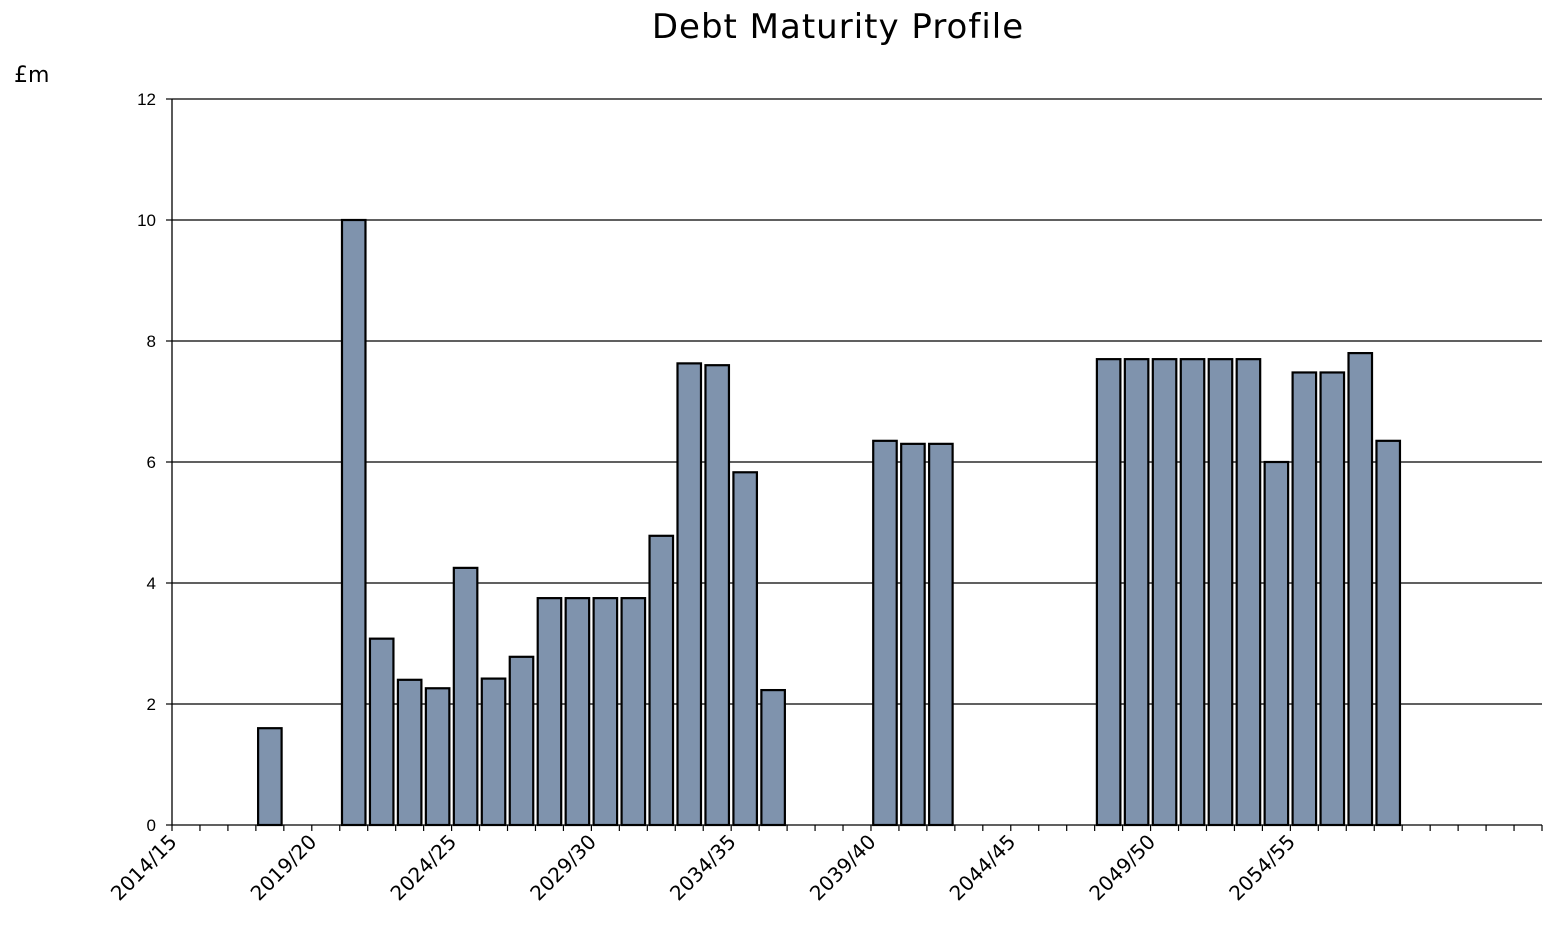  I want to click on x-tick-label: 2054/55, so click(1262, 868).